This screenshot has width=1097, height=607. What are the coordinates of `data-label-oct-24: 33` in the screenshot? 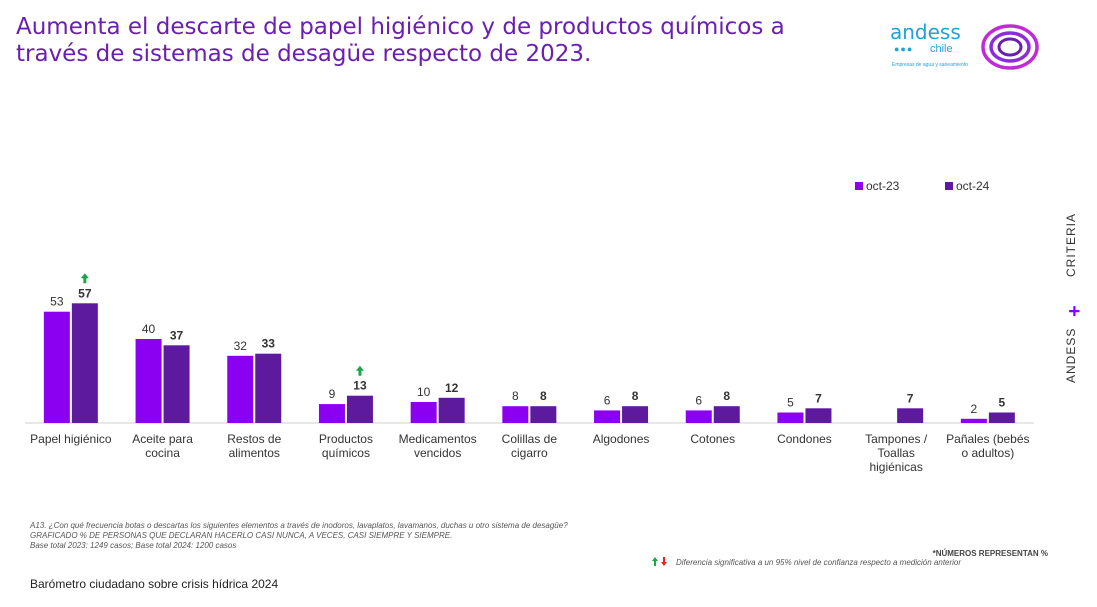 It's located at (269, 344).